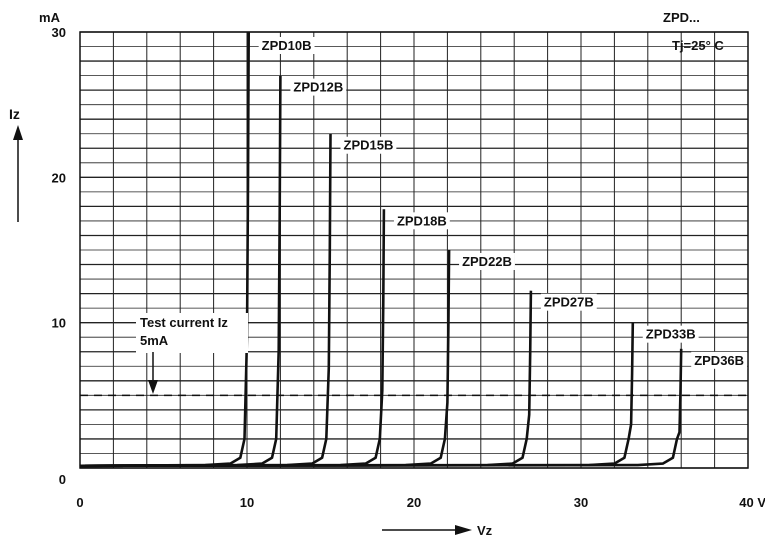  Describe the element at coordinates (427, 530) in the screenshot. I see `x-axis-arrow` at that location.